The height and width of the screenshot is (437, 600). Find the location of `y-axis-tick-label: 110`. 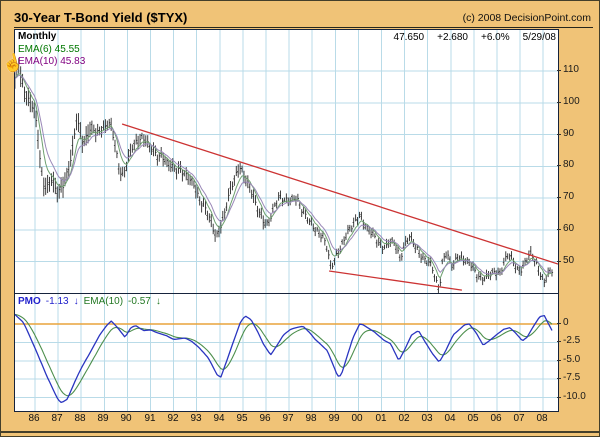

y-axis-tick-label: 110 is located at coordinates (571, 69).